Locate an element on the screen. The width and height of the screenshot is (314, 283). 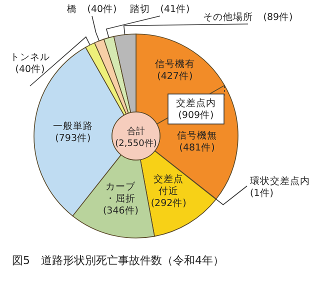
data-label: (427件) is located at coordinates (175, 76).